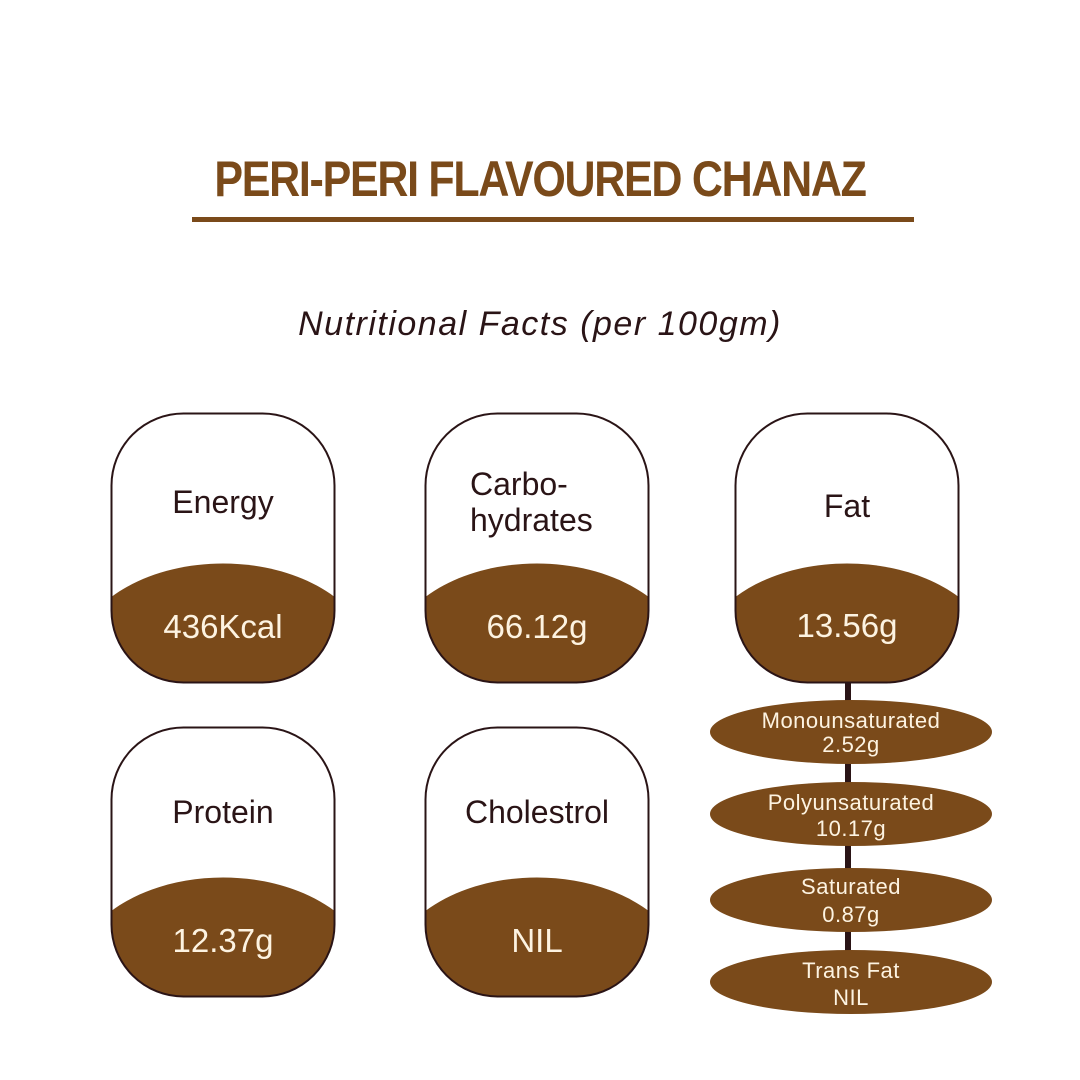  What do you see at coordinates (540, 179) in the screenshot?
I see `page-title: PERI-PERI FLAVOURED CHANAZ` at bounding box center [540, 179].